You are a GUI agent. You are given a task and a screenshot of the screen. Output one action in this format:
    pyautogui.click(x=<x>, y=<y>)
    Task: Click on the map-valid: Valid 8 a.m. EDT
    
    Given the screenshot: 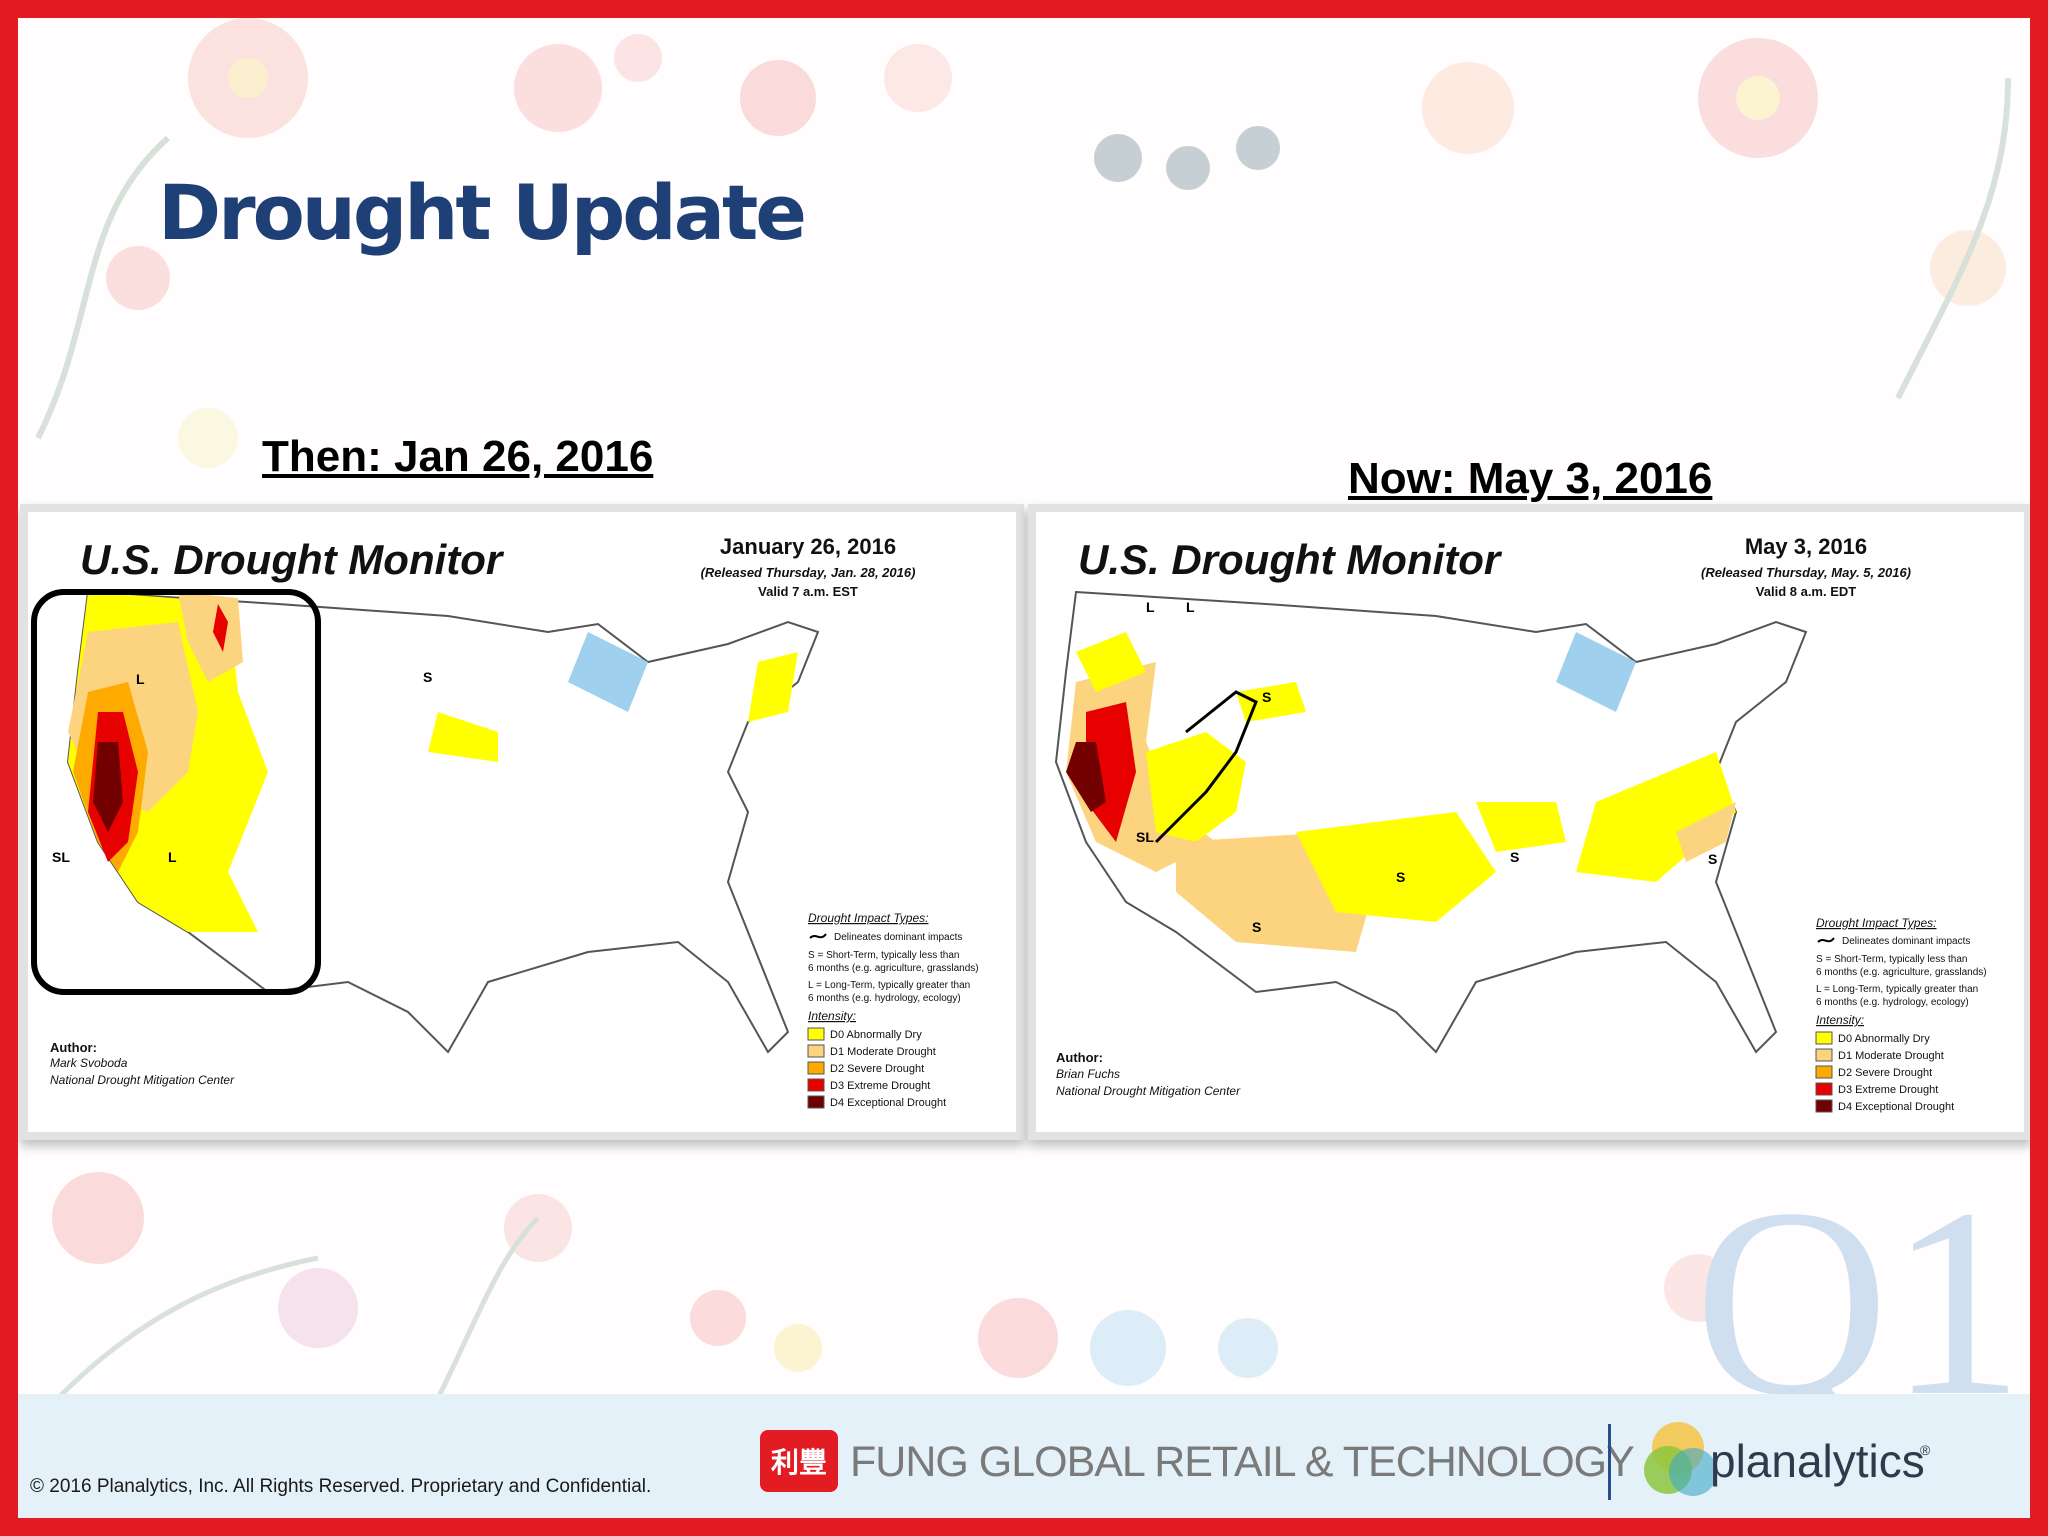 What is the action you would take?
    pyautogui.click(x=1806, y=591)
    